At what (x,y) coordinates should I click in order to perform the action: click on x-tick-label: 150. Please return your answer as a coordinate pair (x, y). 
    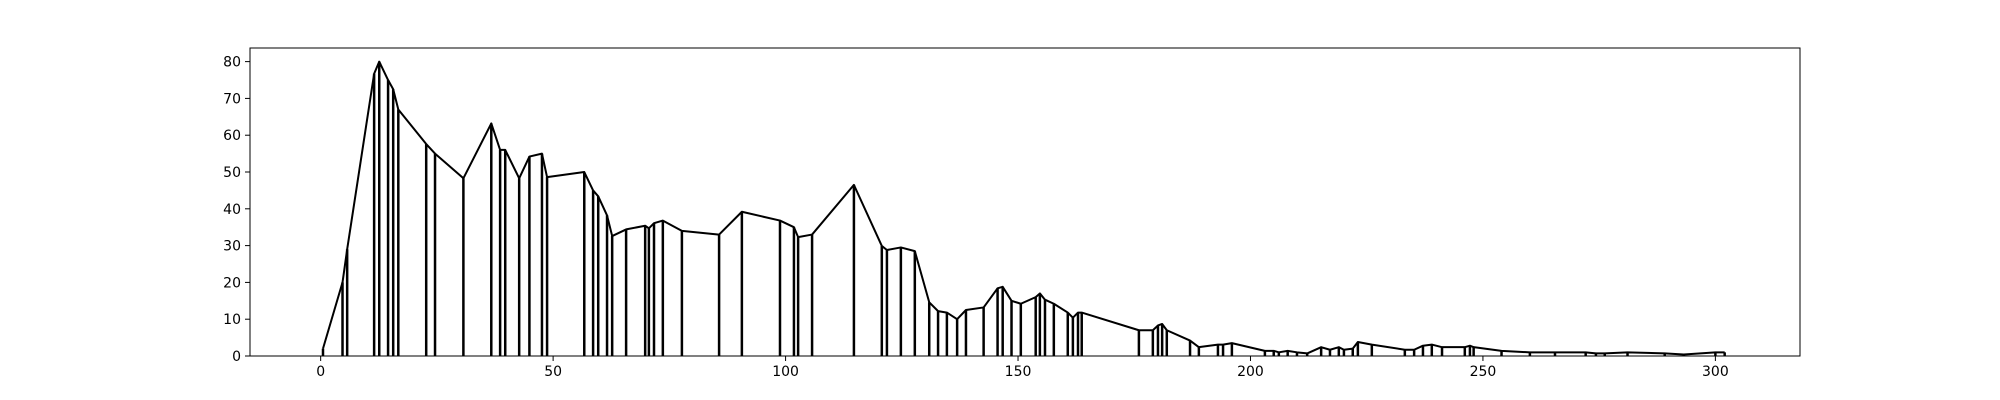
    Looking at the image, I should click on (1018, 372).